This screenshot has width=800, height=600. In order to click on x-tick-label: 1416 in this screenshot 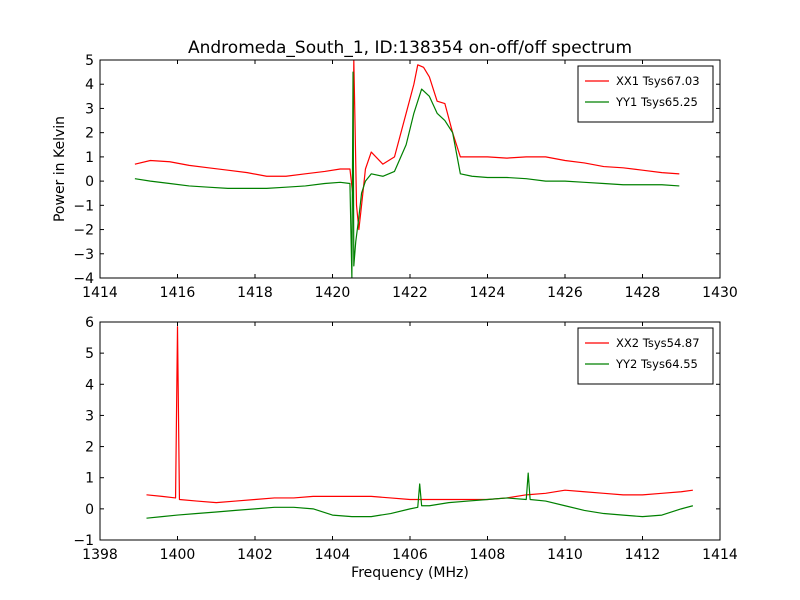, I will do `click(178, 293)`.